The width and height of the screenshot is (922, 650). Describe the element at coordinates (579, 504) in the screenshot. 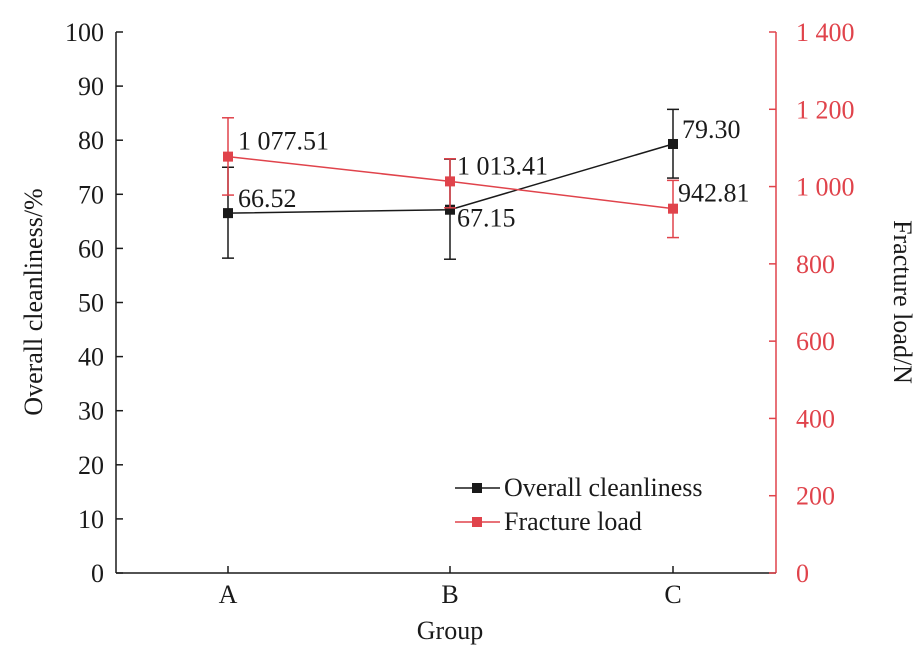

I see `legend: Overall cleanliness Fracture load` at that location.